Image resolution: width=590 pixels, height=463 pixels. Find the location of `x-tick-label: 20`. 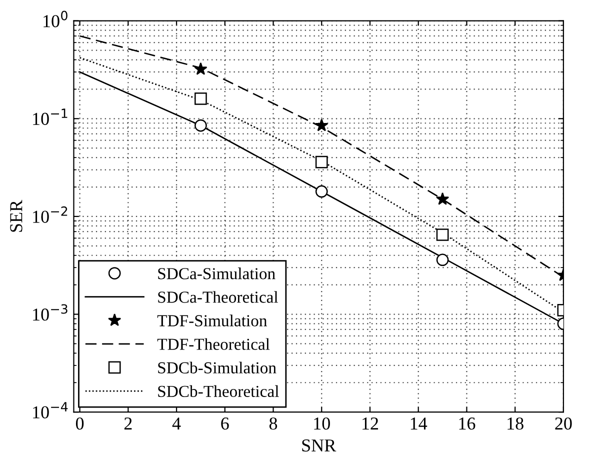

x-tick-label: 20 is located at coordinates (563, 423).